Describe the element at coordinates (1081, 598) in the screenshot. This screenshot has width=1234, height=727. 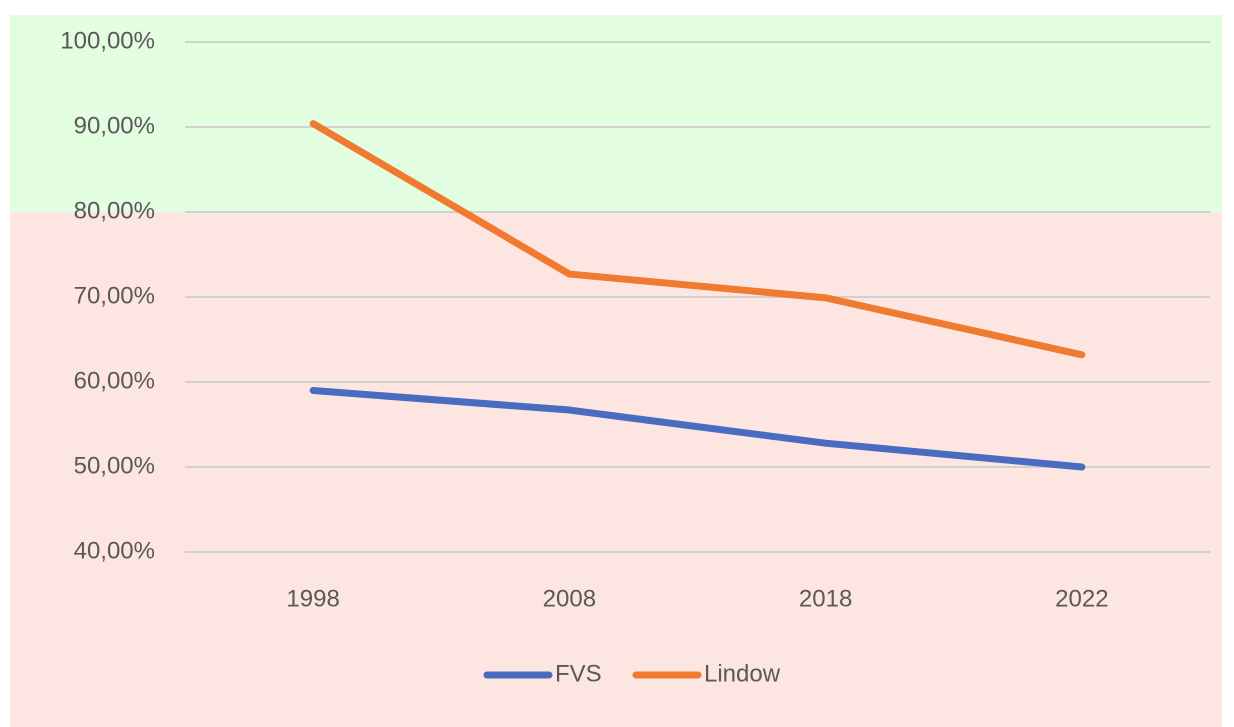
I see `x-tick-label: 2022` at that location.